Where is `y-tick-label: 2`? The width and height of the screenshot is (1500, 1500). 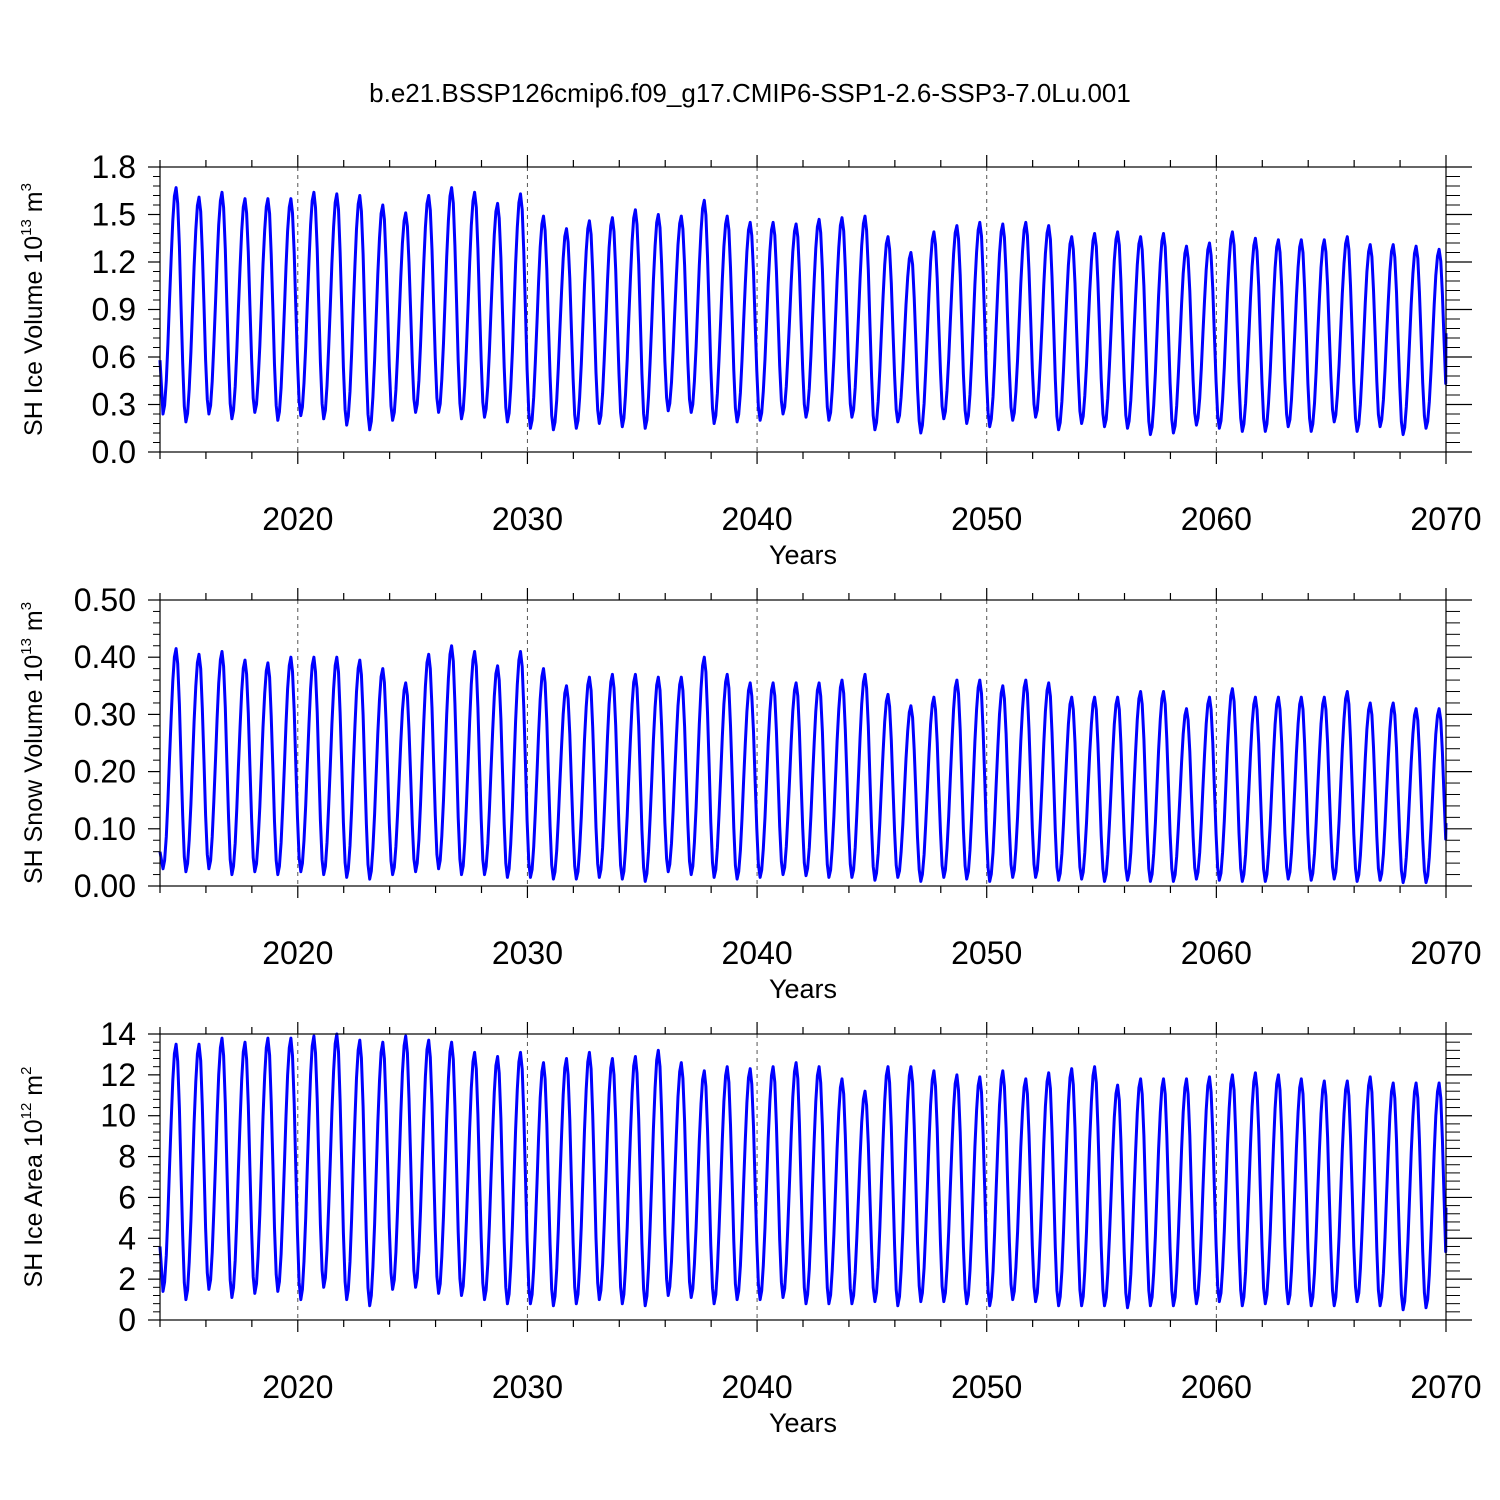
y-tick-label: 2 is located at coordinates (127, 1279).